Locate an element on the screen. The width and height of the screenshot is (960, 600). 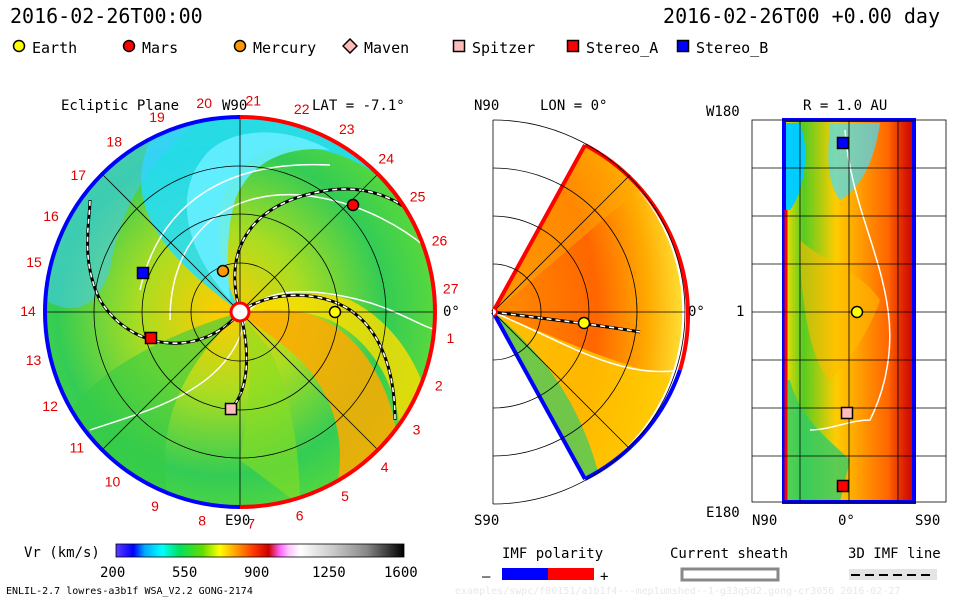
legend-label: Earth is located at coordinates (55, 48).